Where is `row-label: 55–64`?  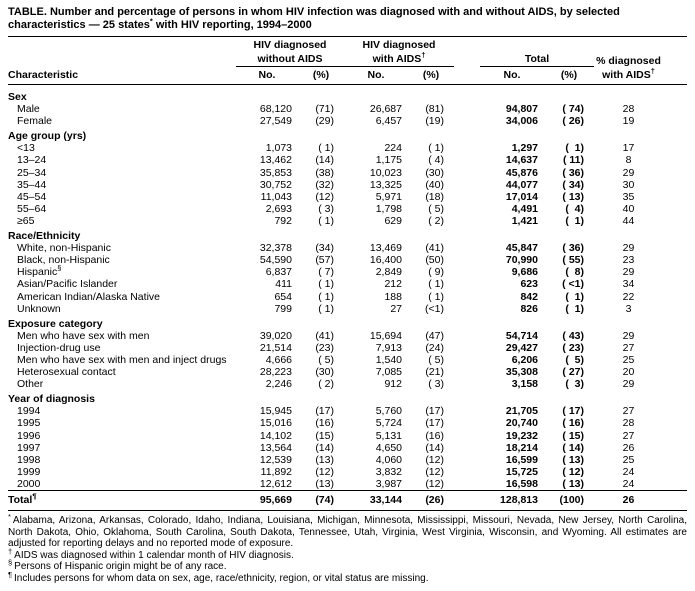
row-label: 55–64 is located at coordinates (32, 208).